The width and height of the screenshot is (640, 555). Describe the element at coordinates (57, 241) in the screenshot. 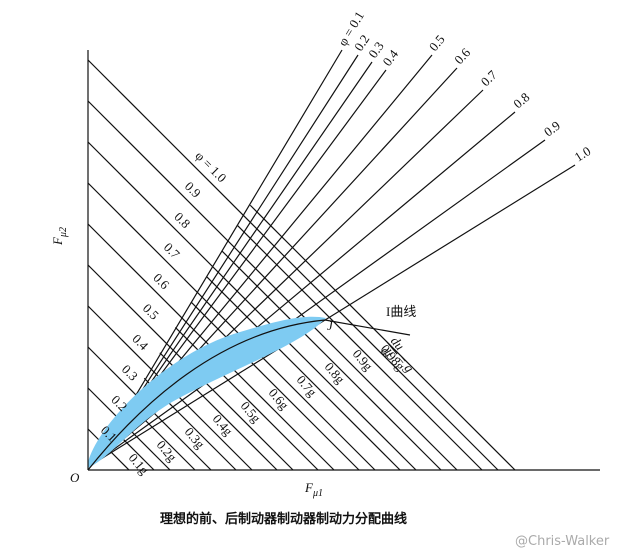

I see `y-axis-label-main: F` at that location.